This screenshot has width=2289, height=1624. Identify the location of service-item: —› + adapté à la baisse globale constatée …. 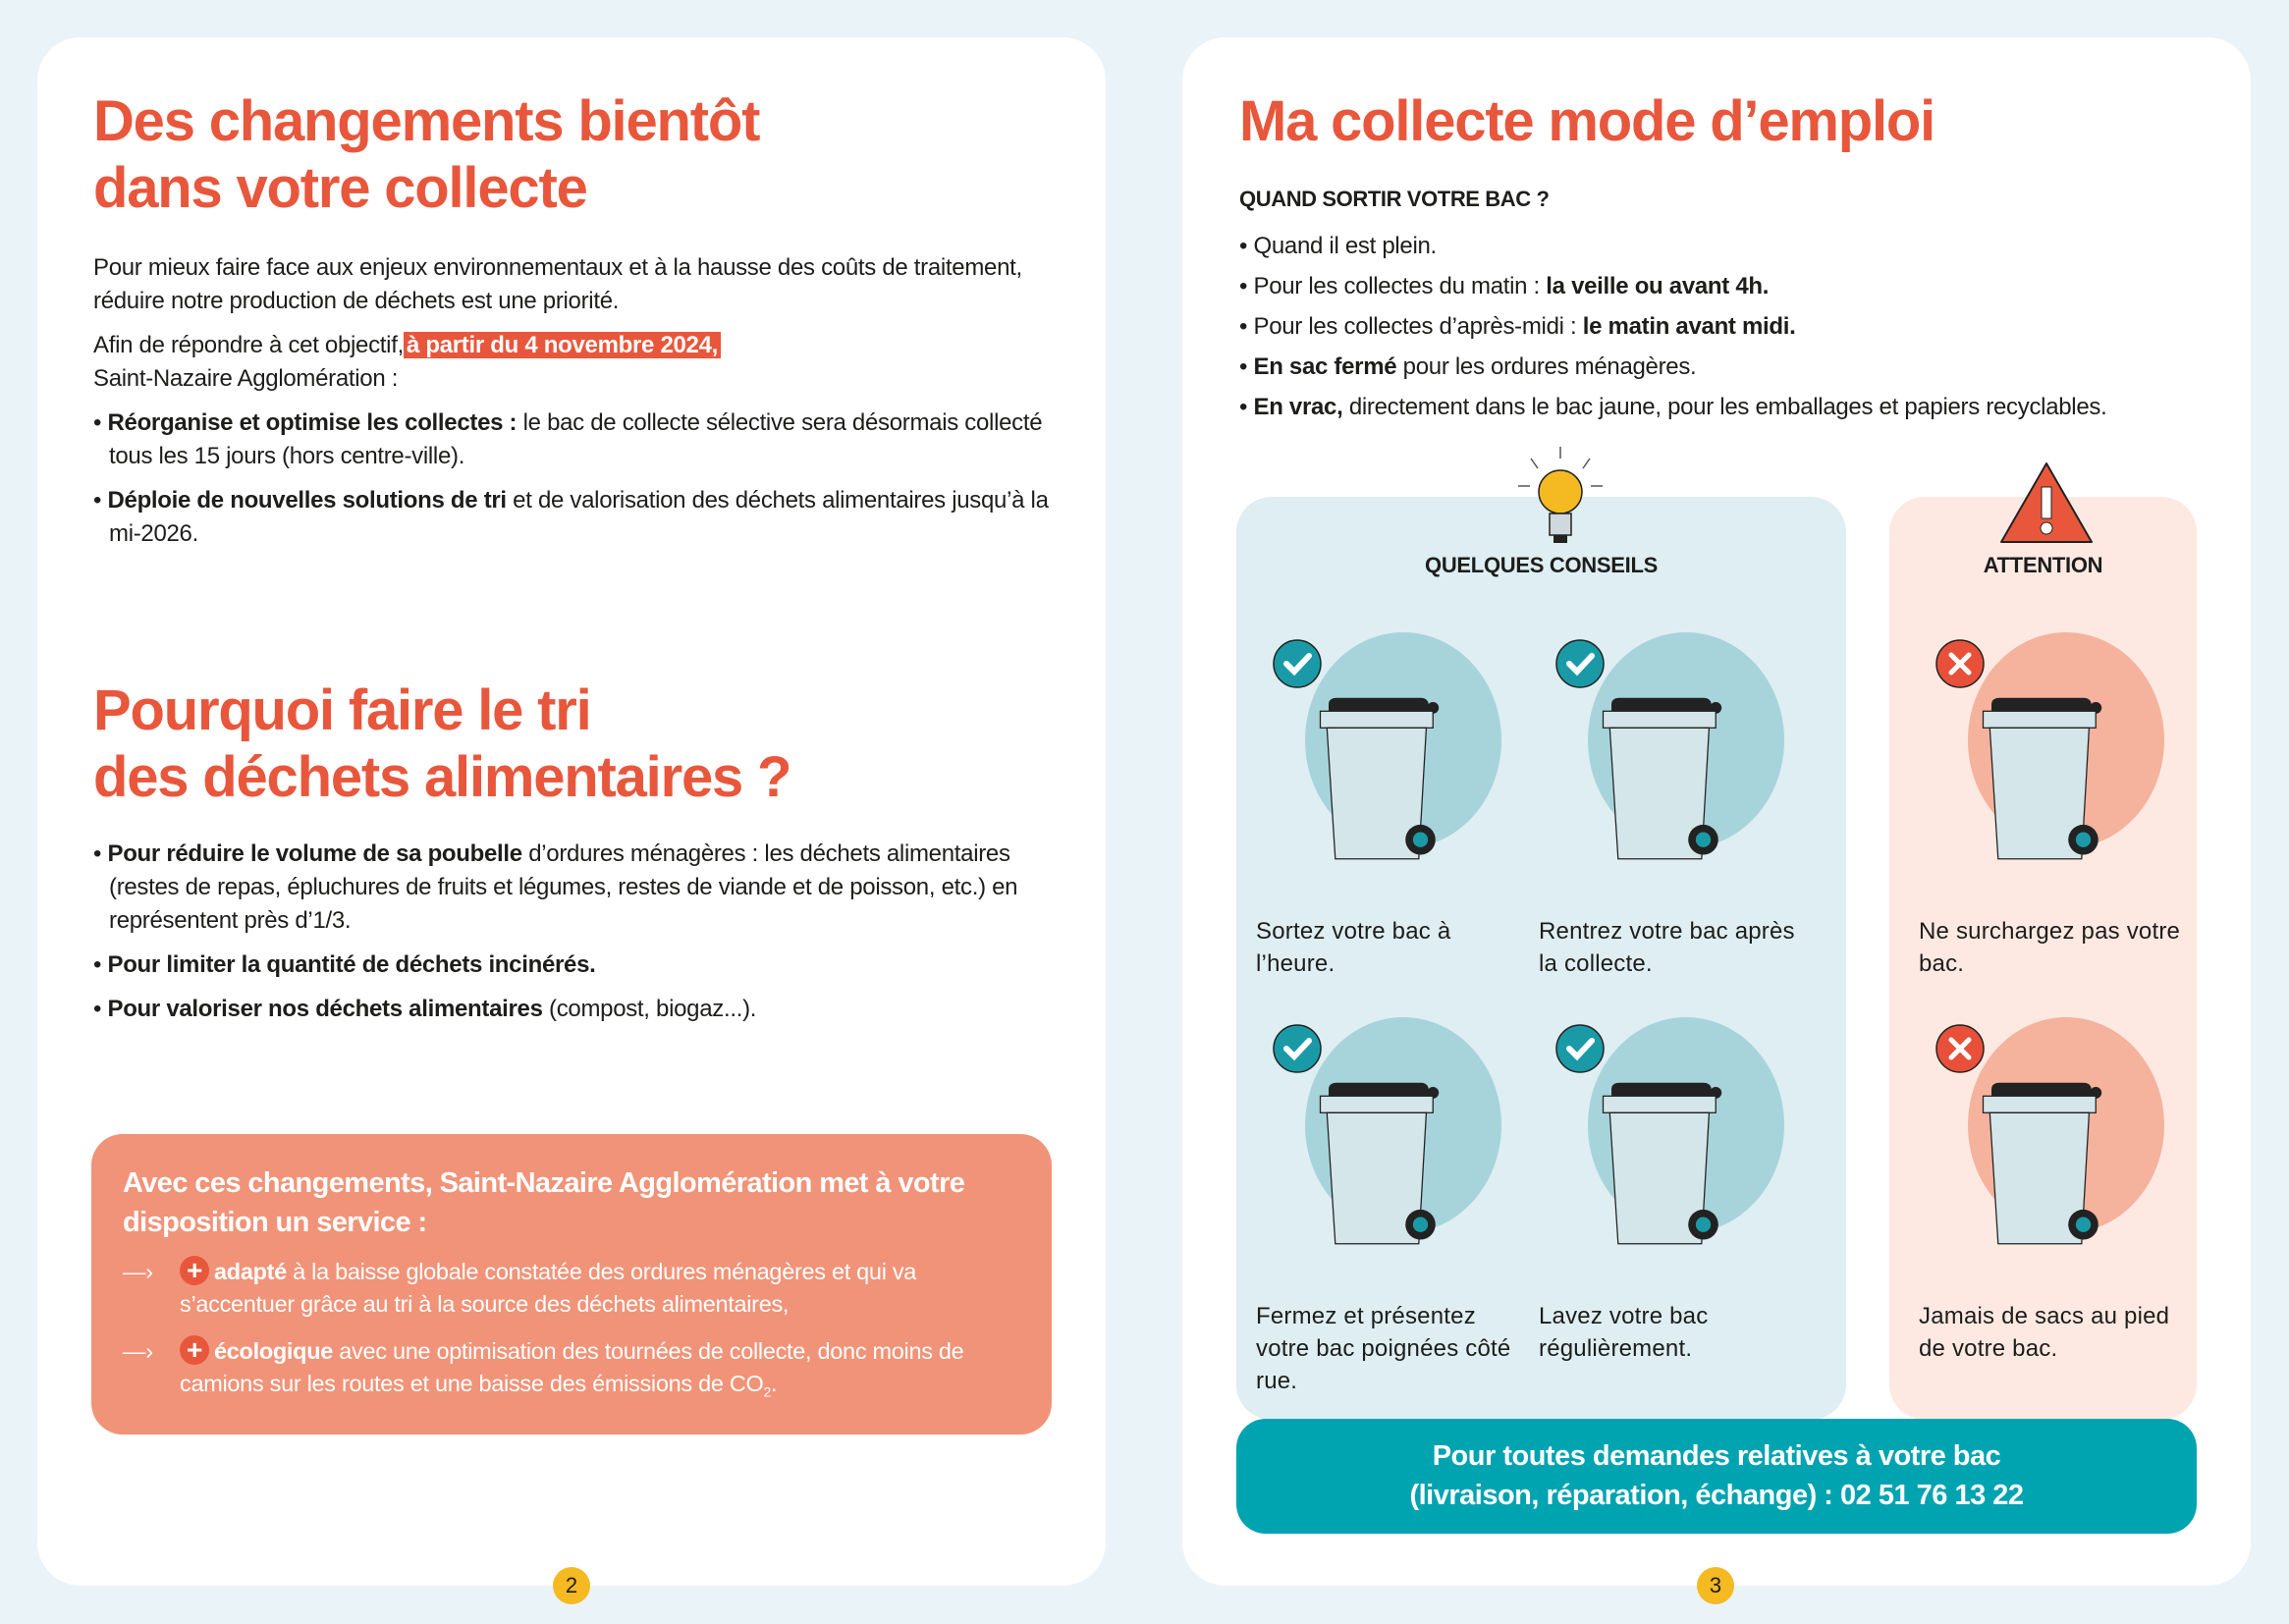
(571, 1288).